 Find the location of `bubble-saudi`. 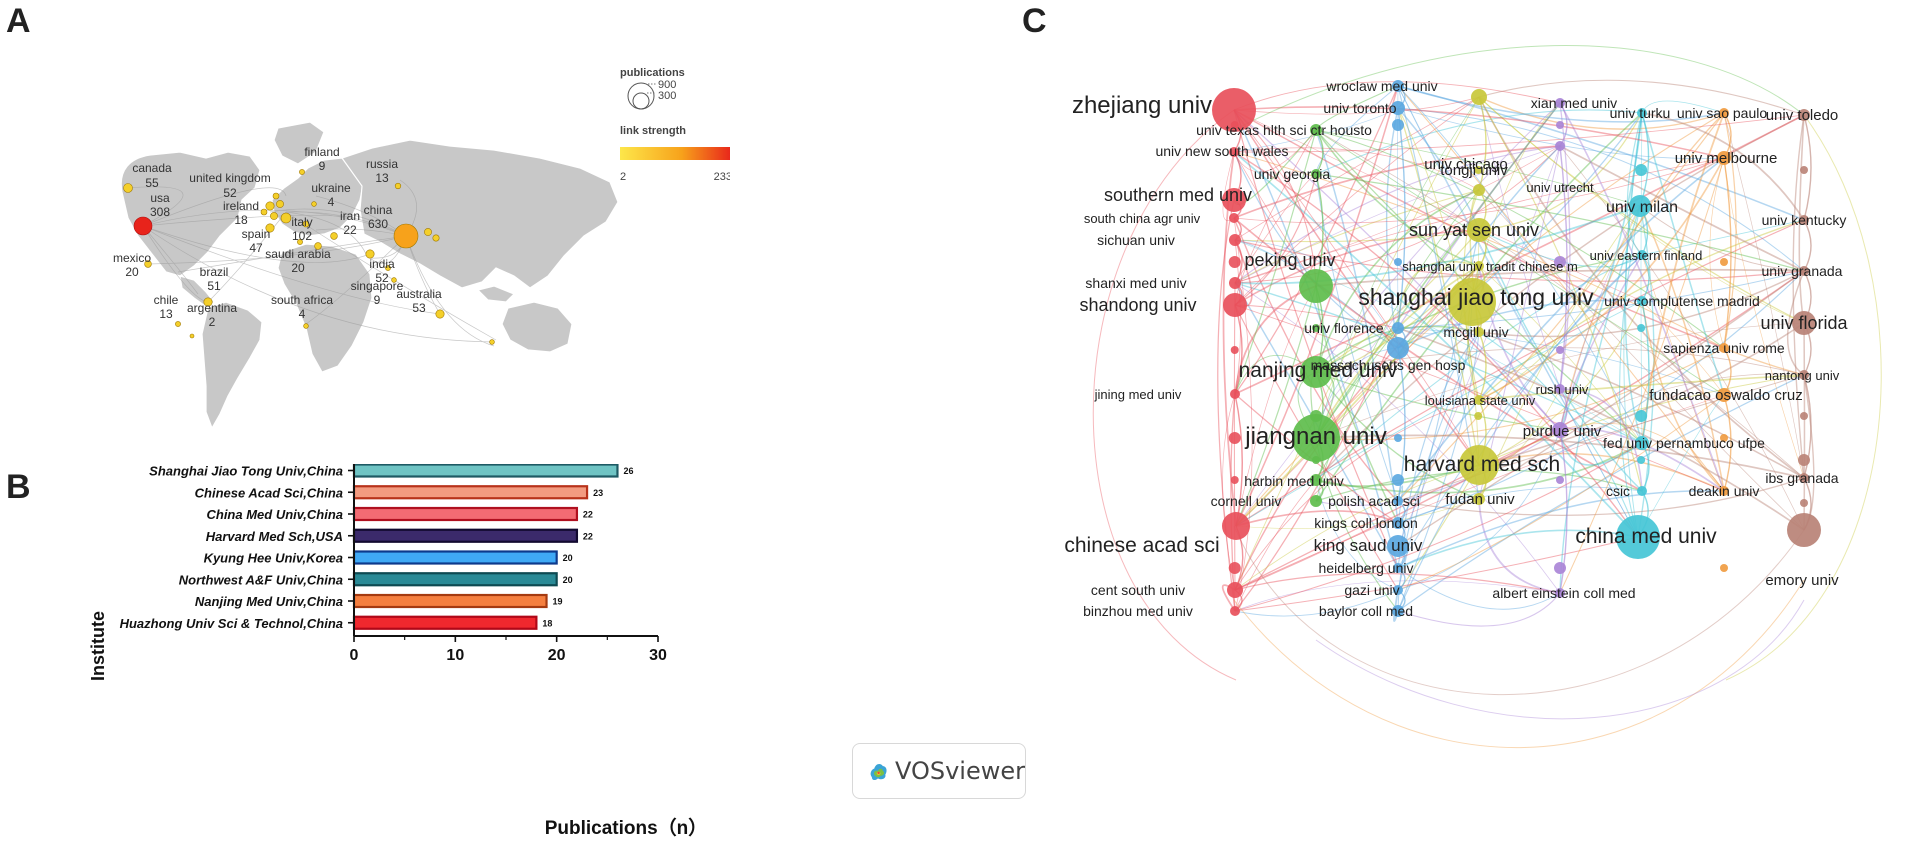

bubble-saudi is located at coordinates (318, 246).